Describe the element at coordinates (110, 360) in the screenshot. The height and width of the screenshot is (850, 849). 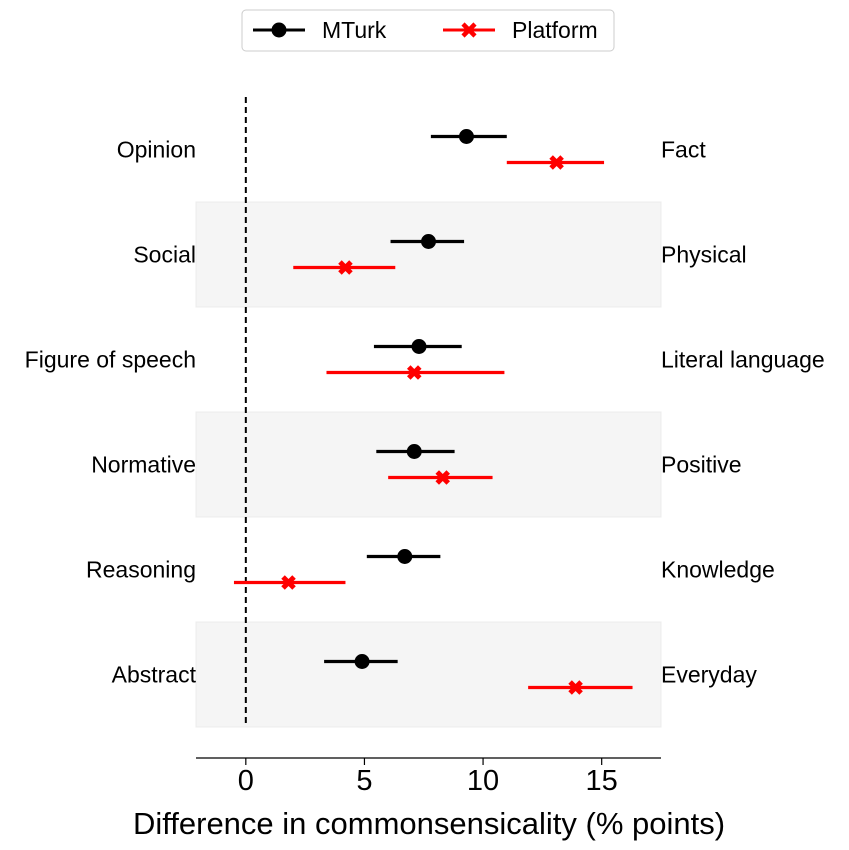
I see `left-category-label: Figure of speech` at that location.